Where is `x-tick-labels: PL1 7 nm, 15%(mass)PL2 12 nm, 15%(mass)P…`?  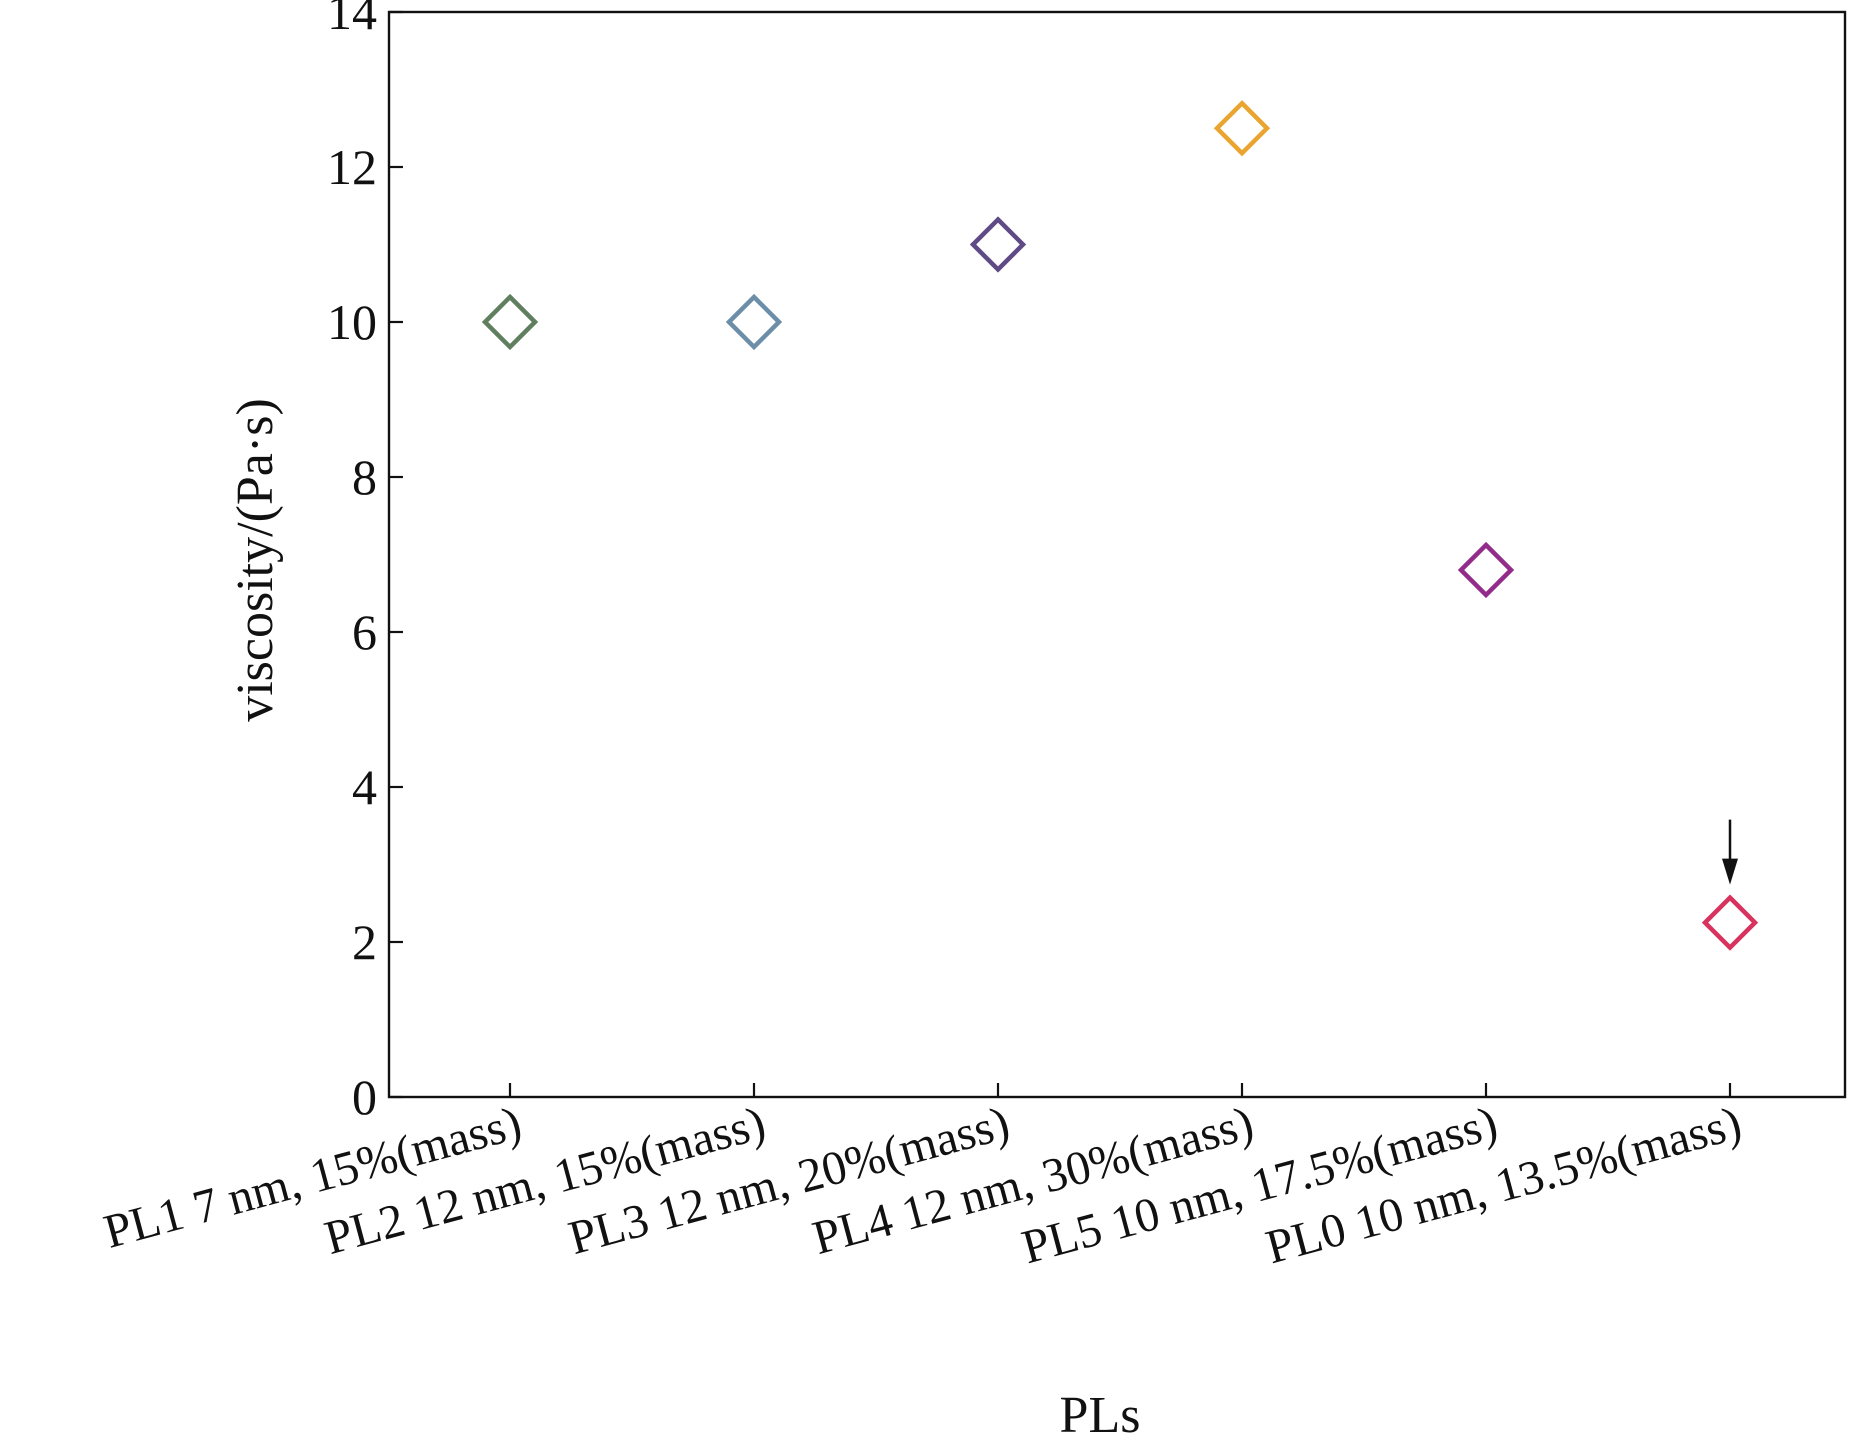
x-tick-labels: PL1 7 nm, 15%(mass)PL2 12 nm, 15%(mass)P… is located at coordinates (922, 1185).